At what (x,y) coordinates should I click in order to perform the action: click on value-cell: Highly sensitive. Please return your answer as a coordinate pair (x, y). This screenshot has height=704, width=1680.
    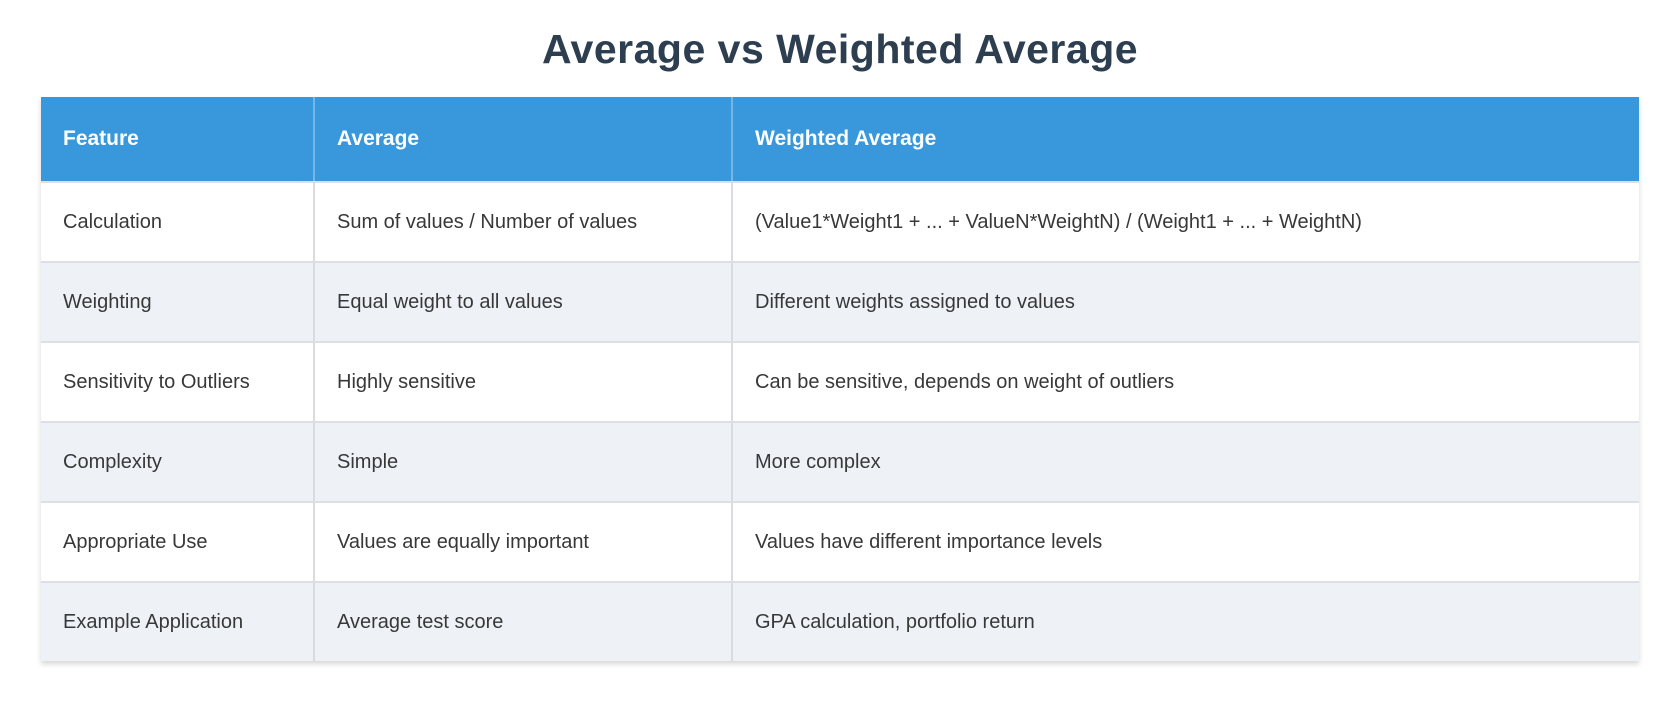
    Looking at the image, I should click on (522, 381).